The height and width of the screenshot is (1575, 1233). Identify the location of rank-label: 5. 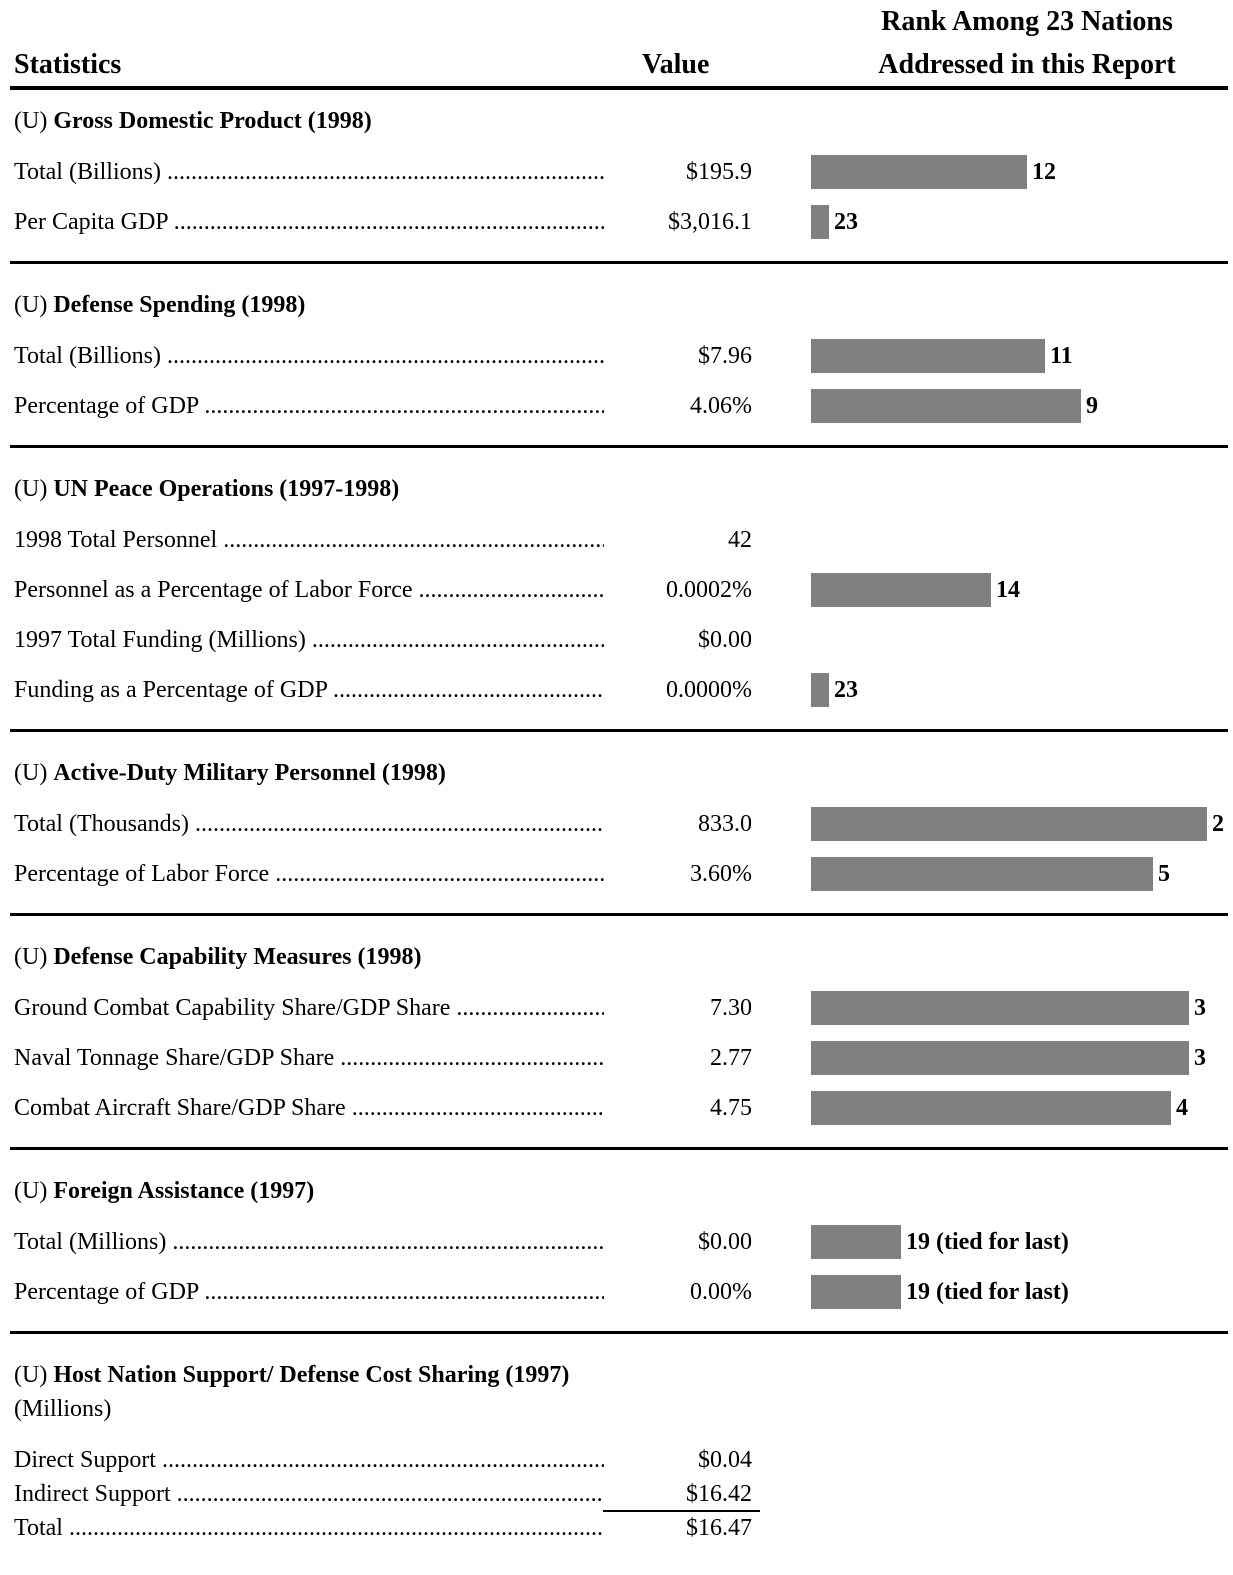
(1164, 874).